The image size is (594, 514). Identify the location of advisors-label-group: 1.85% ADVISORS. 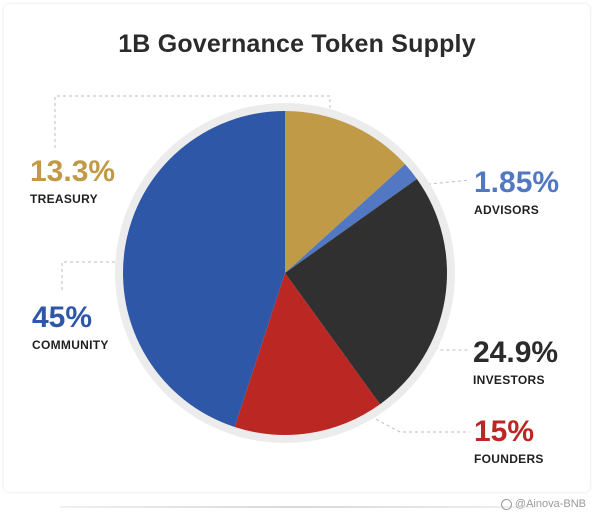
(517, 192).